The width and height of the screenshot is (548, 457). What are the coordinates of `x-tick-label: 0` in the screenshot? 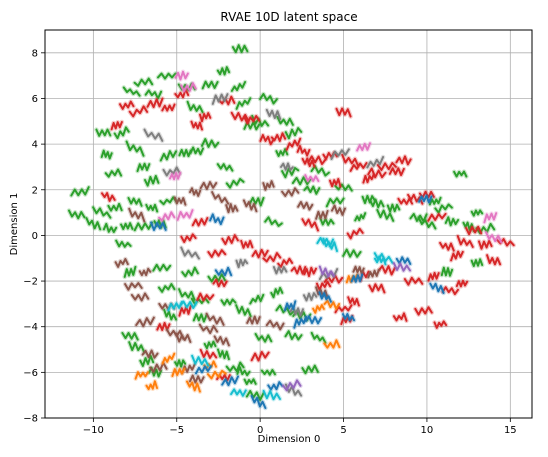 It's located at (260, 430).